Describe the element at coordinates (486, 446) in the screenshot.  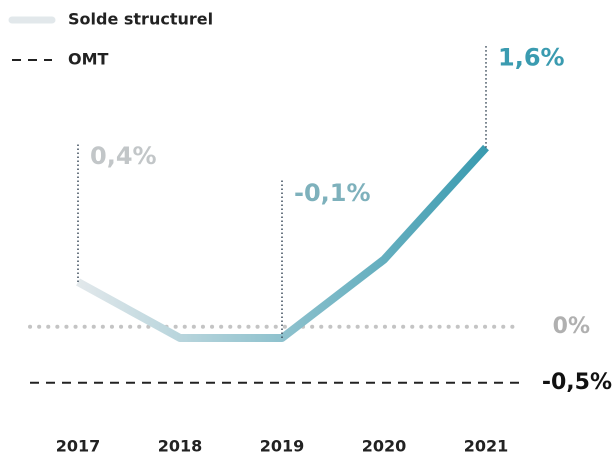
I see `x-tick-label: 2021` at that location.